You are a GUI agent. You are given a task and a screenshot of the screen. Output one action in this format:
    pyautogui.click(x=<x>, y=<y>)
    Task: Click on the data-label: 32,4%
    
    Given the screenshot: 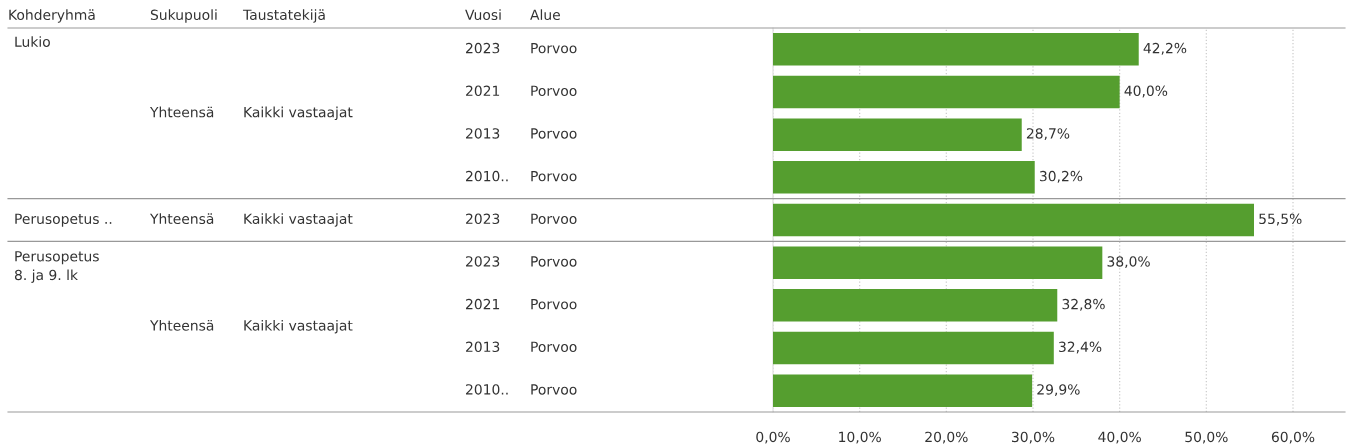 What is the action you would take?
    pyautogui.click(x=1080, y=347)
    